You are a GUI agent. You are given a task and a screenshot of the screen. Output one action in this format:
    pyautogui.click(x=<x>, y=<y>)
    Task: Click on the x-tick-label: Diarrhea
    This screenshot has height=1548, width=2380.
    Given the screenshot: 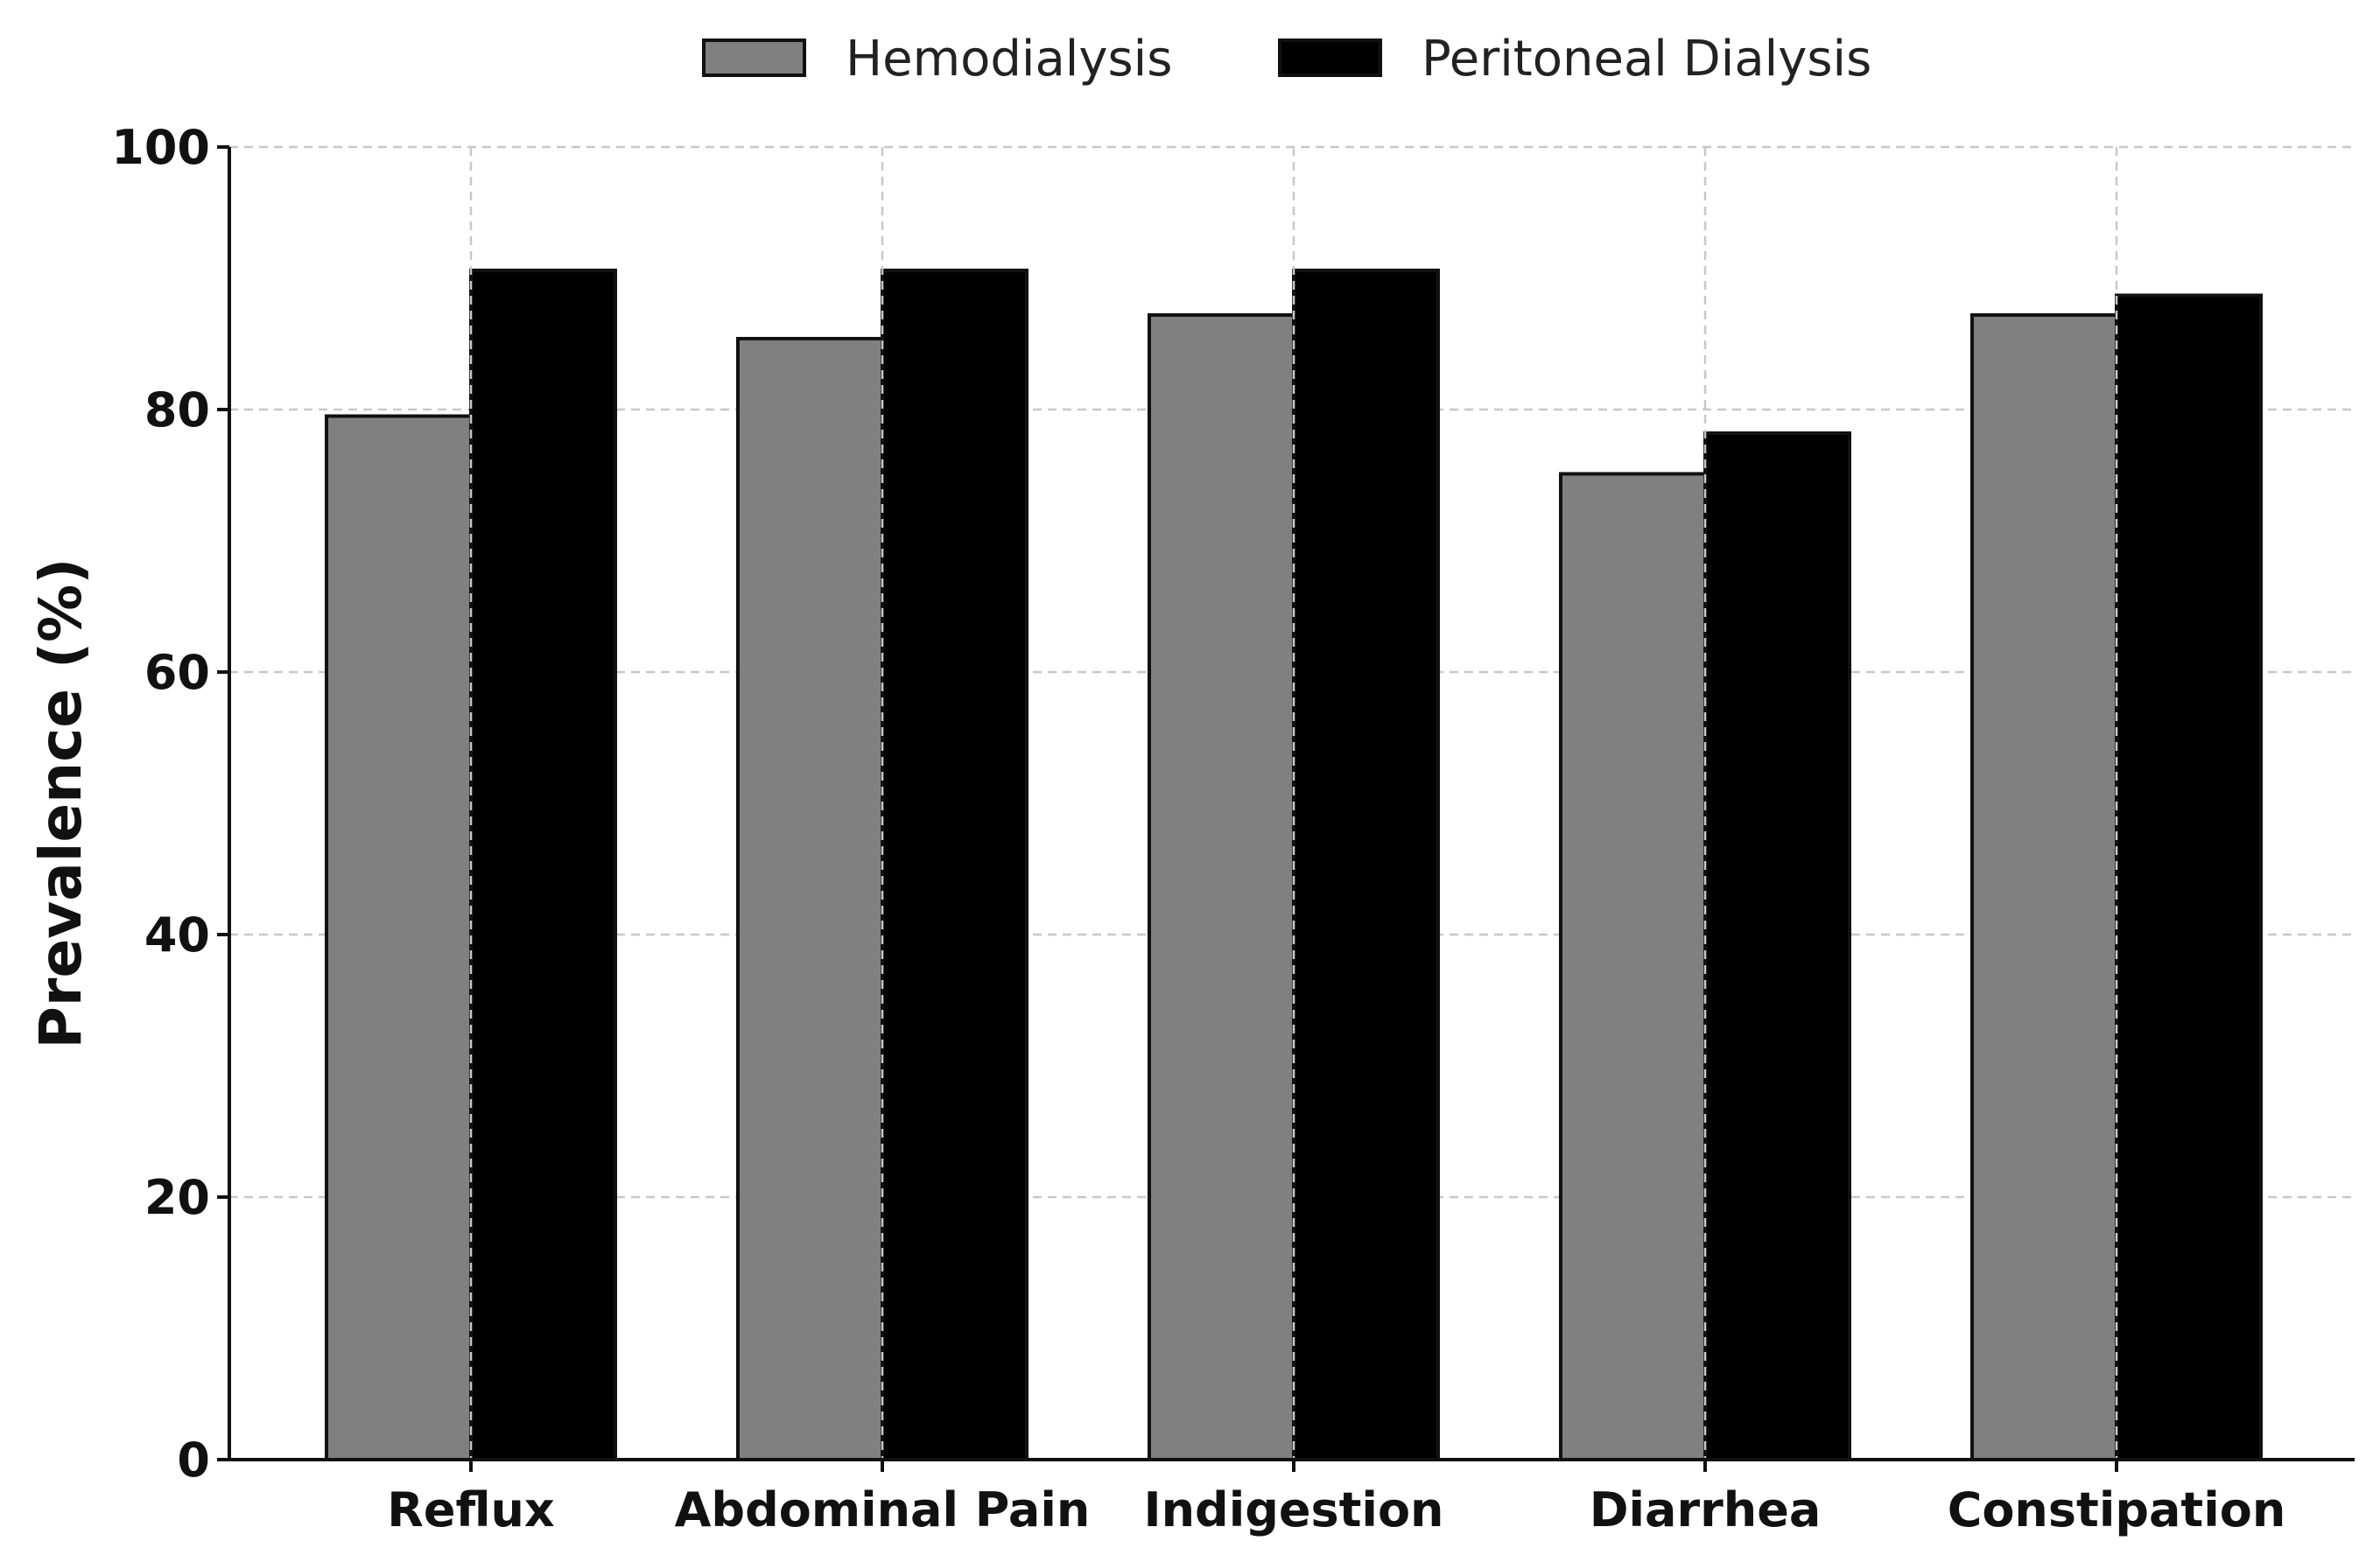 What is the action you would take?
    pyautogui.click(x=1706, y=1509)
    